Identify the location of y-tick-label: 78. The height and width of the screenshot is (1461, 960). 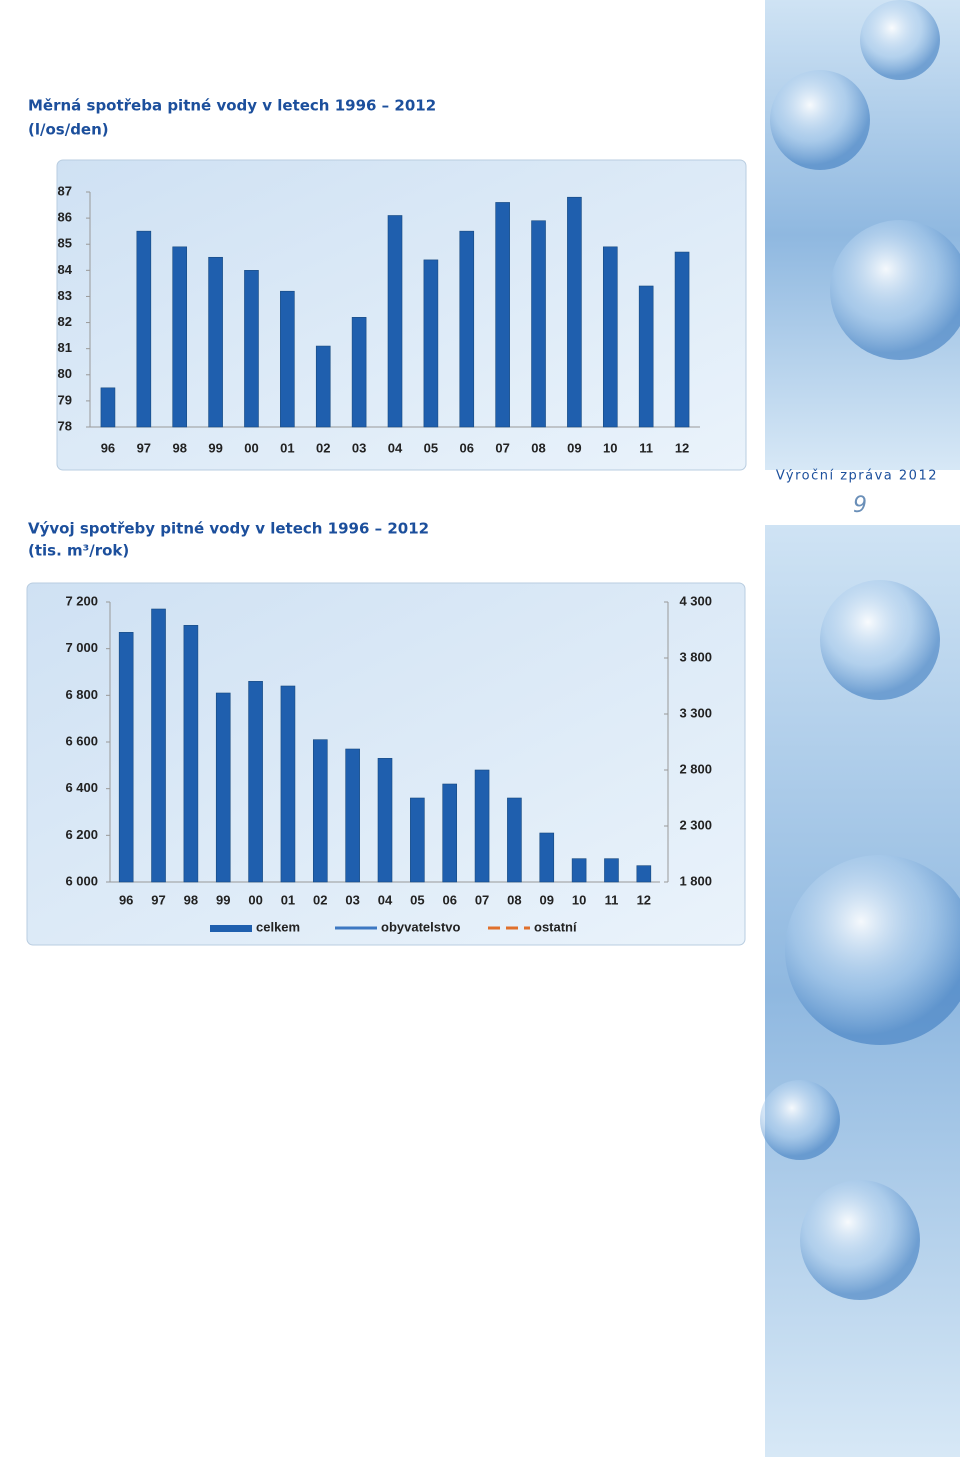
(65, 425).